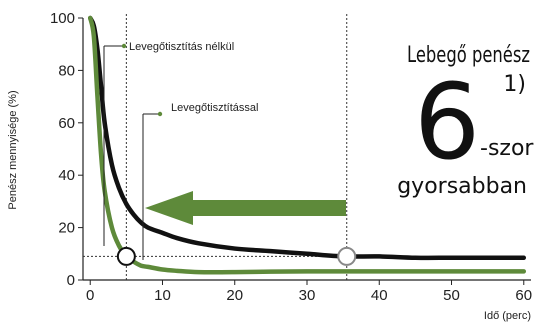 The image size is (534, 327). I want to click on y-tick-label: 80, so click(66, 70).